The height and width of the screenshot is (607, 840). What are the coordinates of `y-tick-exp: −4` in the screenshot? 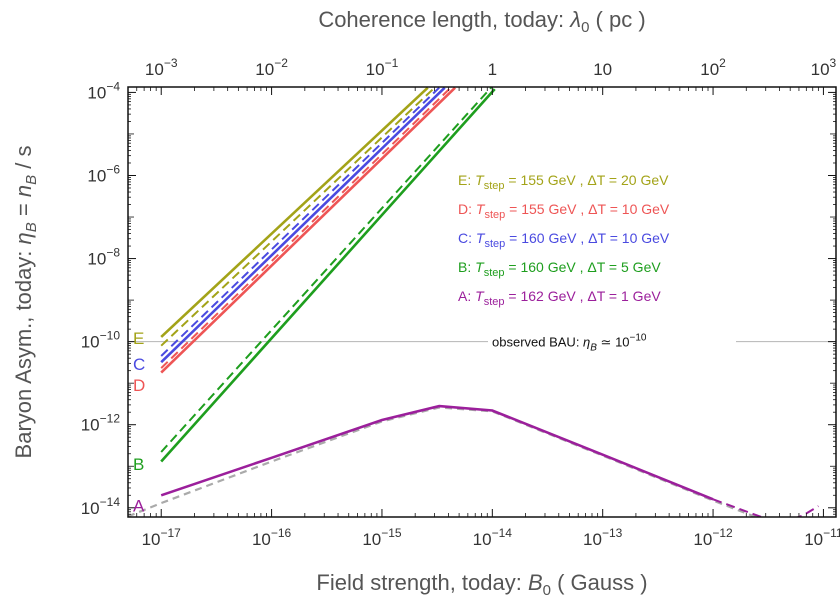 It's located at (113, 86).